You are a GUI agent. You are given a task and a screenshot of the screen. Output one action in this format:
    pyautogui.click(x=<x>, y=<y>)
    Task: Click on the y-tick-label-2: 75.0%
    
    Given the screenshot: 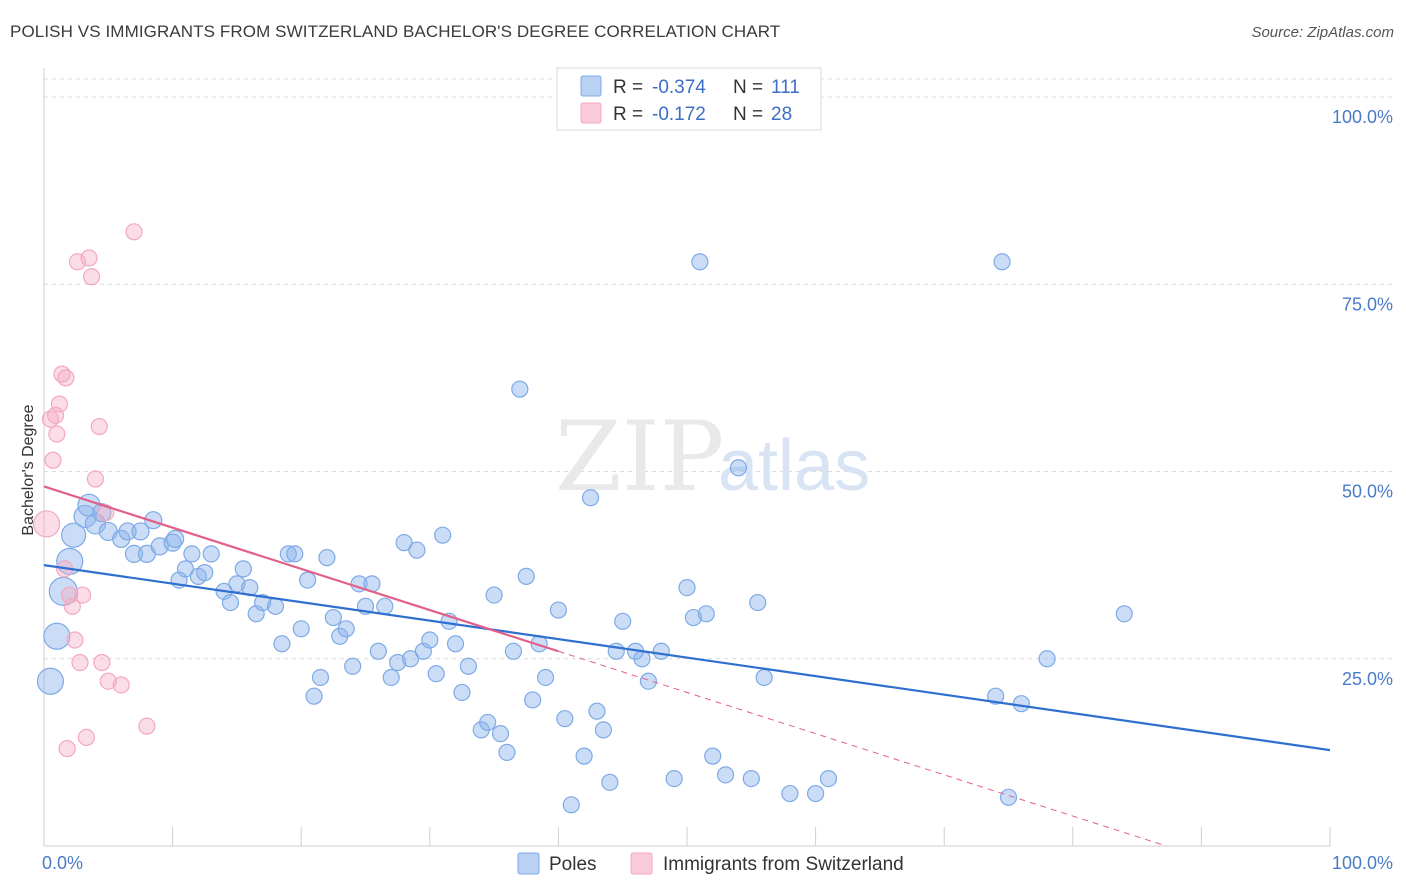 What is the action you would take?
    pyautogui.click(x=1367, y=304)
    